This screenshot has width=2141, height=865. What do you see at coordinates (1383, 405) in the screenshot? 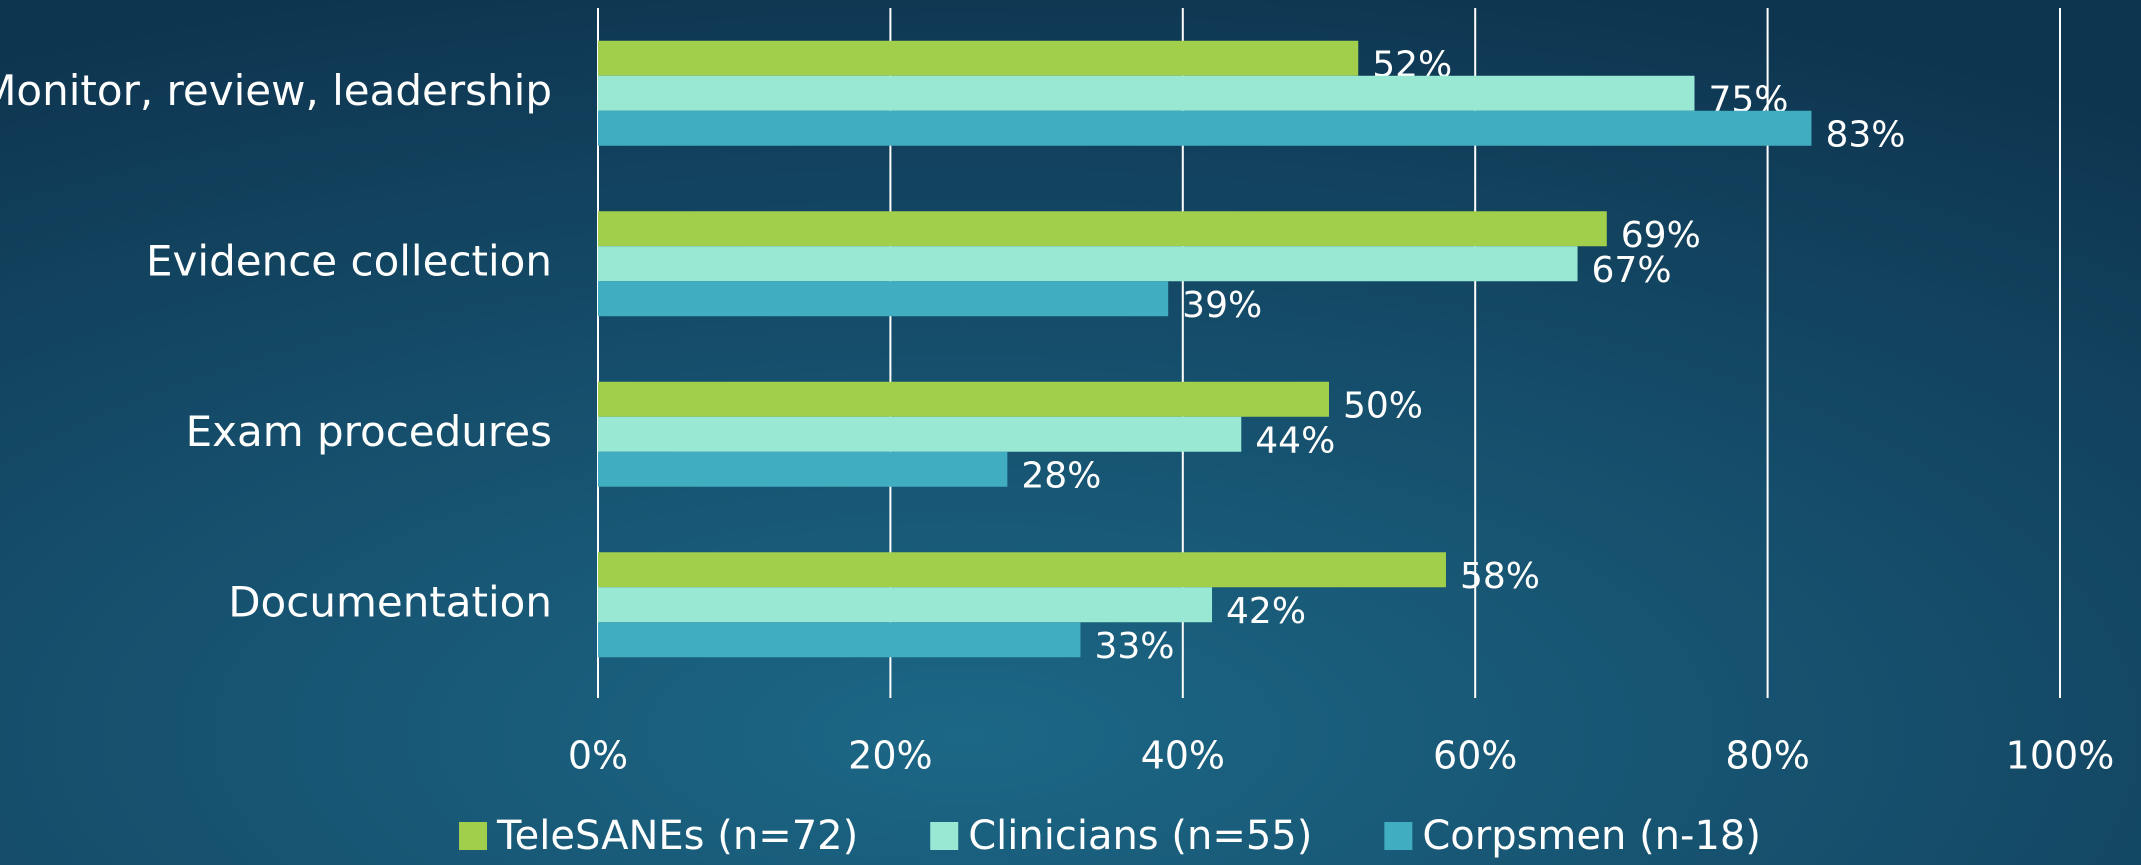
I see `value-label: 50%` at bounding box center [1383, 405].